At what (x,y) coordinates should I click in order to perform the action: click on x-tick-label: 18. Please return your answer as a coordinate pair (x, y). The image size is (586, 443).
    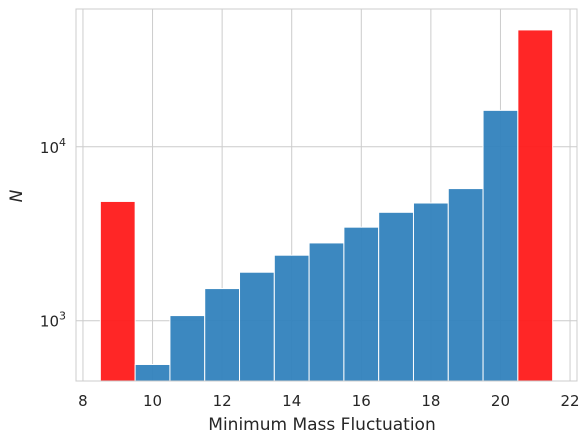
    Looking at the image, I should click on (430, 401).